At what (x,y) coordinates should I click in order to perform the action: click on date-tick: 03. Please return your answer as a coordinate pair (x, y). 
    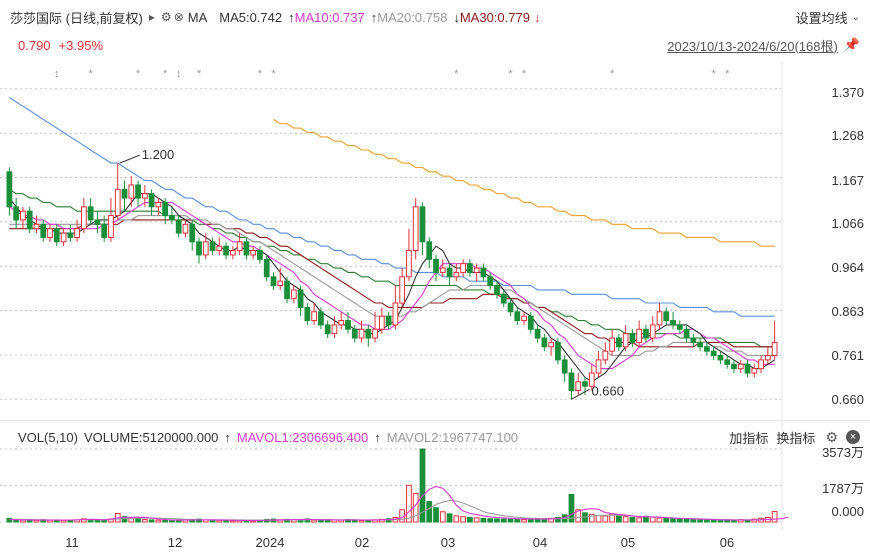
    Looking at the image, I should click on (448, 542).